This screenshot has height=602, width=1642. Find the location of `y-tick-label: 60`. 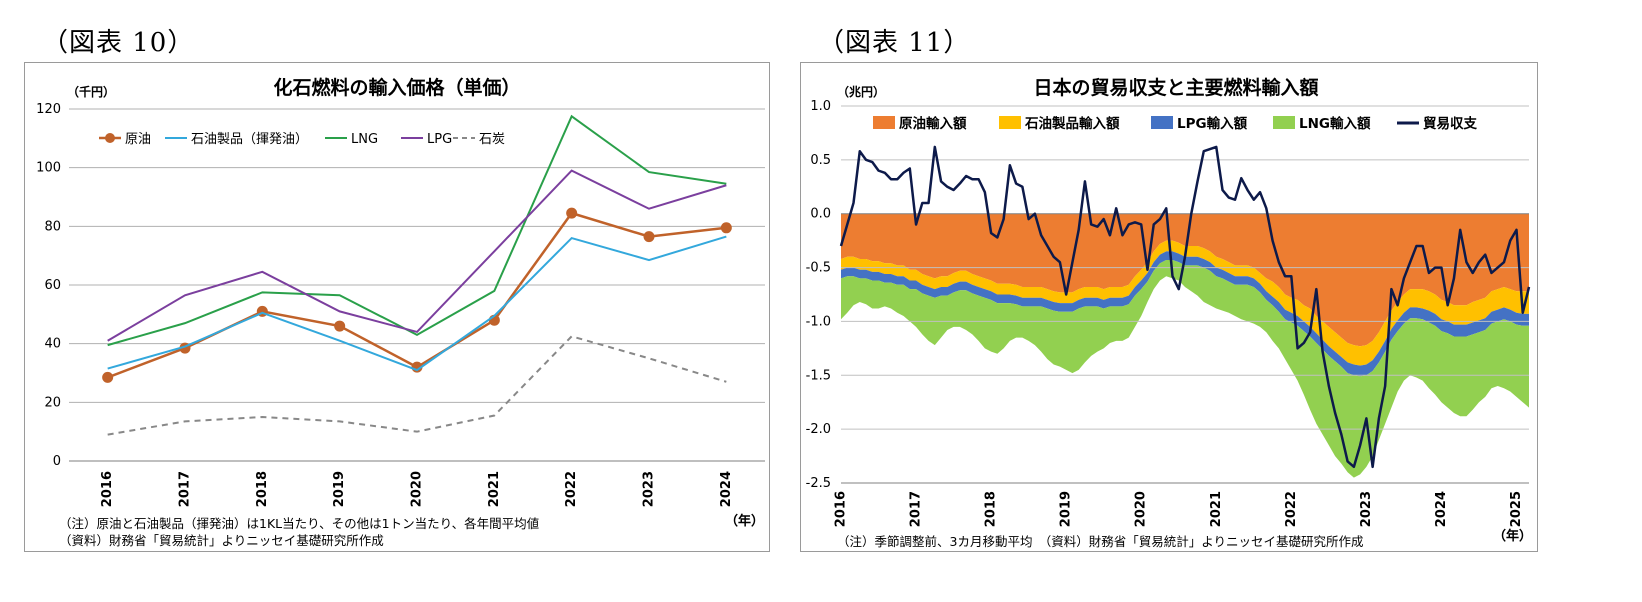

y-tick-label: 60 is located at coordinates (52, 285).